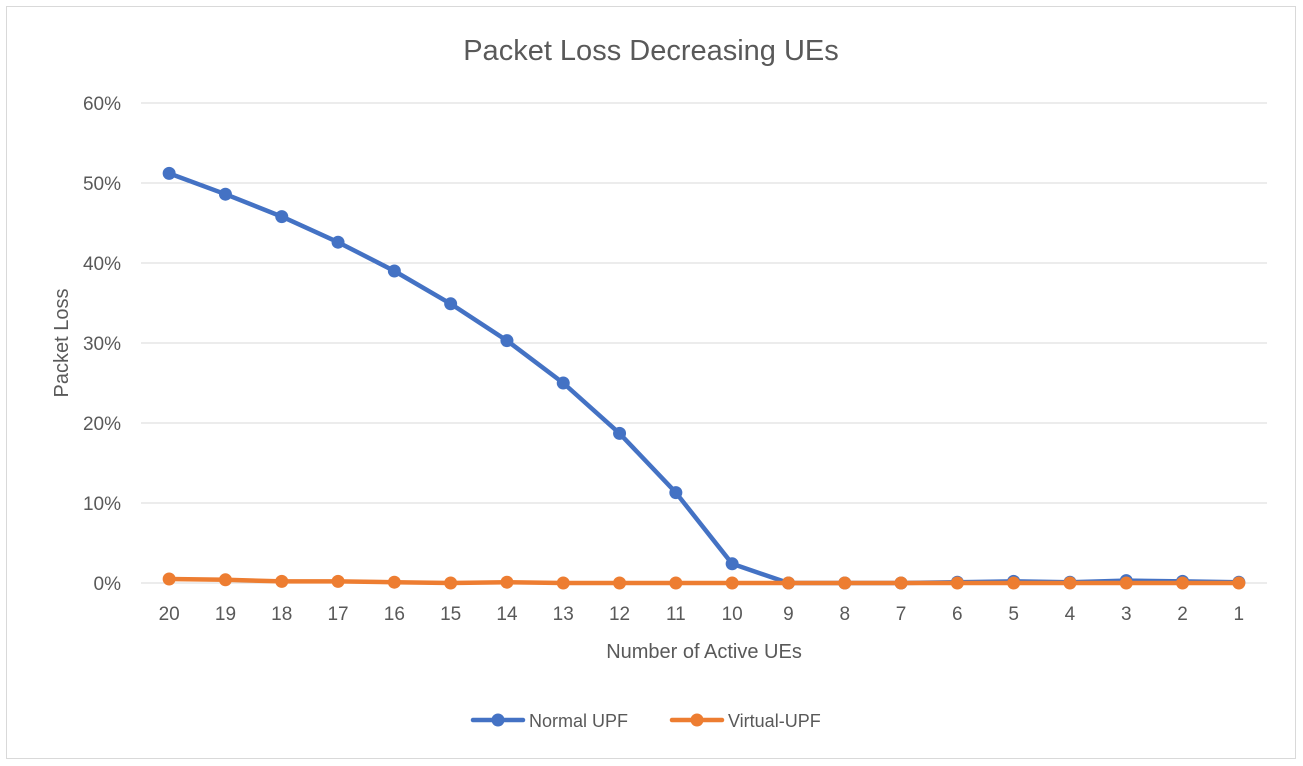 The image size is (1303, 766). I want to click on x-tick-label: 6, so click(957, 614).